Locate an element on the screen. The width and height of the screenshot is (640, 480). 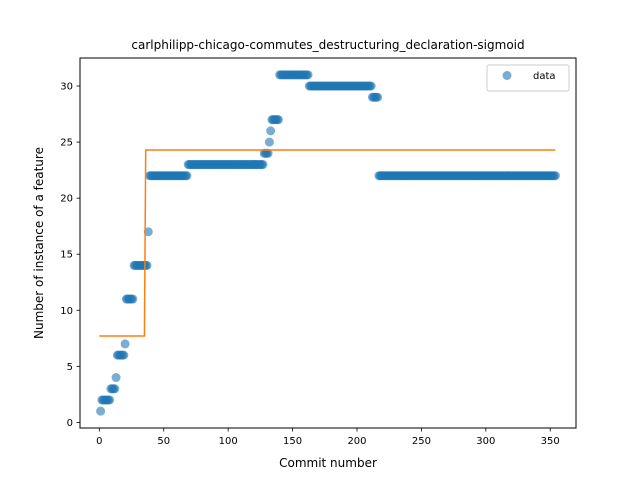
x-tick-label-0: 0 is located at coordinates (99, 441).